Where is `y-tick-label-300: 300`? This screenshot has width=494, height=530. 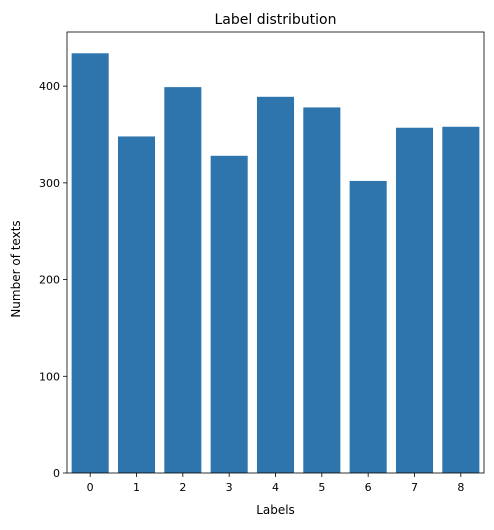 y-tick-label-300: 300 is located at coordinates (49, 183).